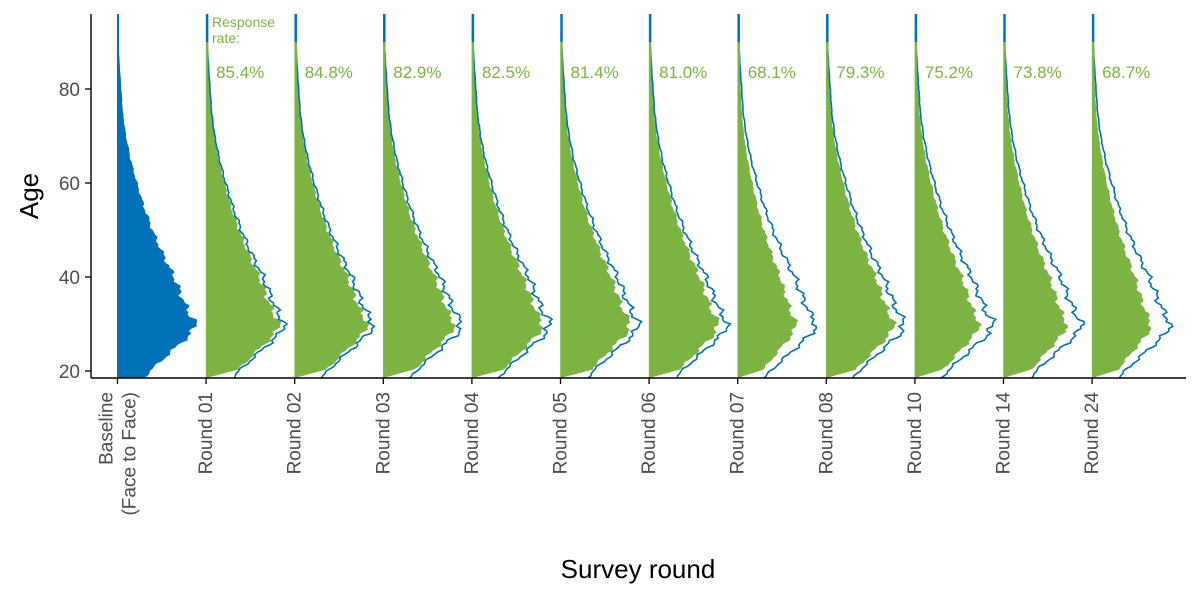 This screenshot has width=1200, height=600. What do you see at coordinates (738, 433) in the screenshot?
I see `x-tick-label: Round 07` at bounding box center [738, 433].